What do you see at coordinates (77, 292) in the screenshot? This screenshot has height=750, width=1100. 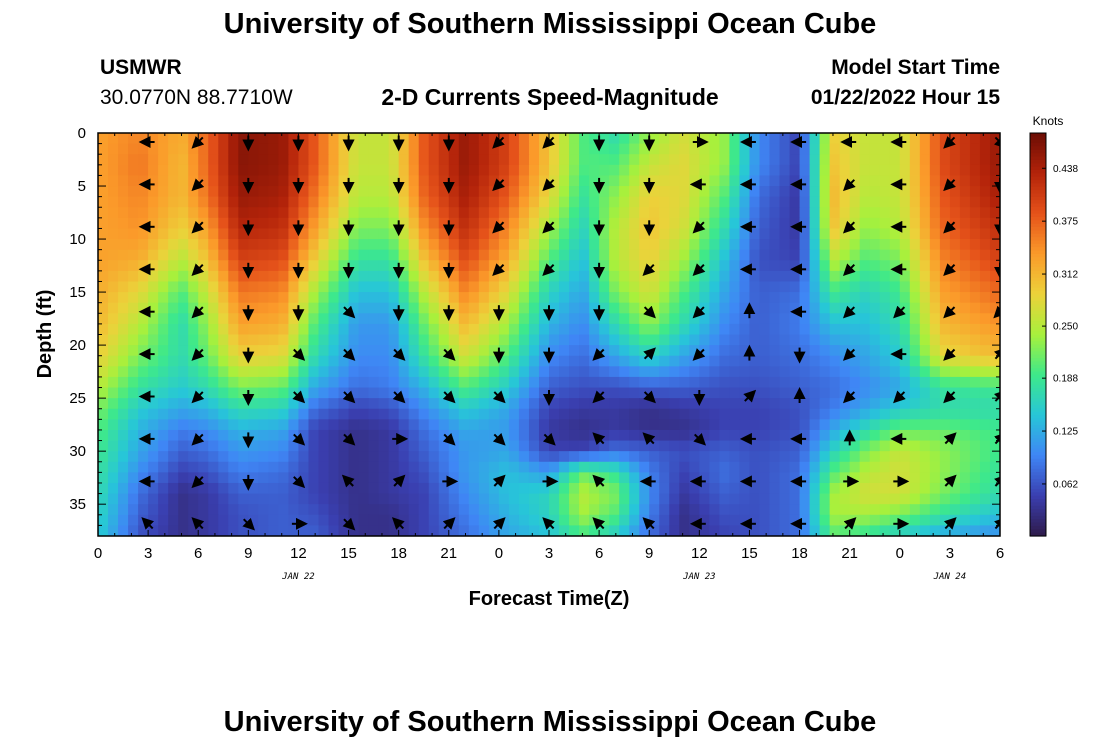 I see `y-tick-label: 15` at bounding box center [77, 292].